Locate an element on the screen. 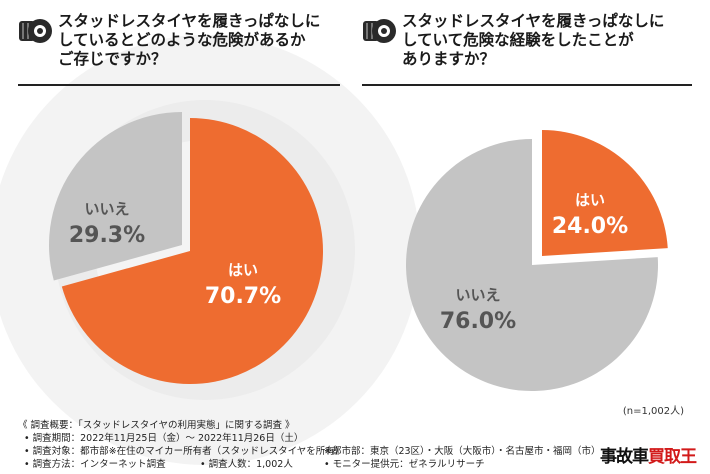  question-2-line-2: していて危険な経験をしたことが is located at coordinates (518, 40).